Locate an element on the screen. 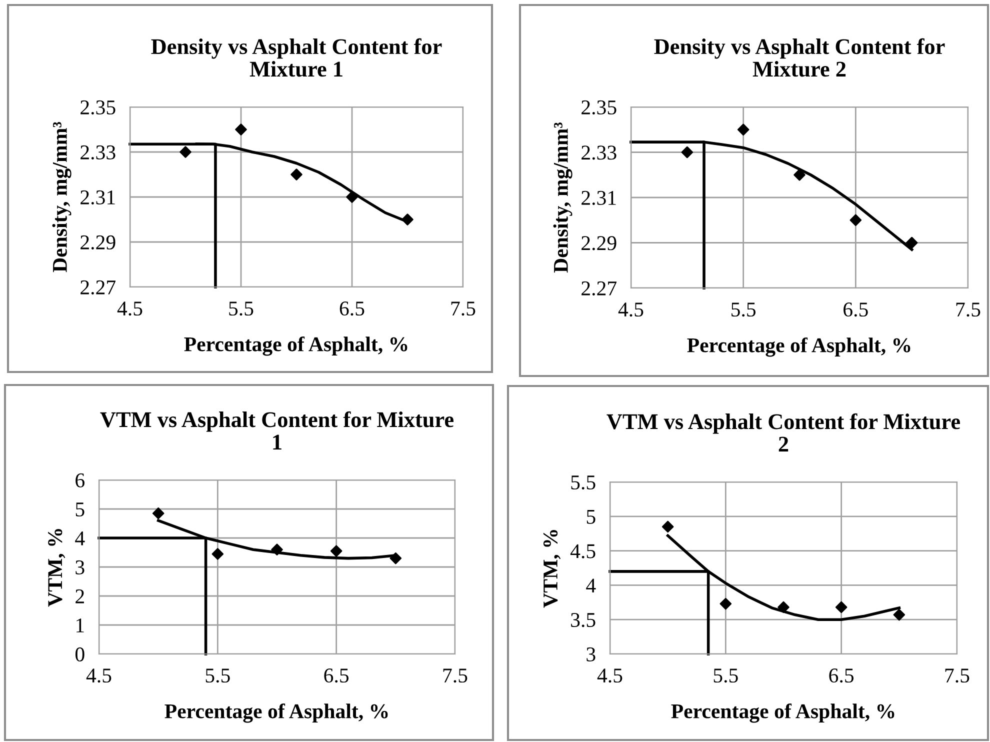 Image resolution: width=990 pixels, height=742 pixels. y-tick-label: 1 is located at coordinates (80, 625).